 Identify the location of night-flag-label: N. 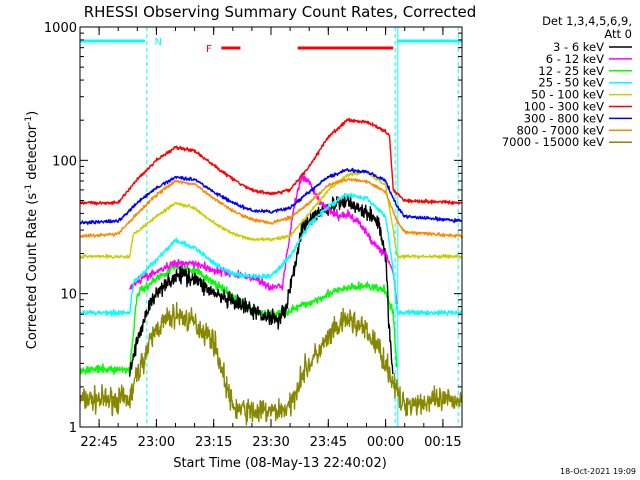
(157, 42).